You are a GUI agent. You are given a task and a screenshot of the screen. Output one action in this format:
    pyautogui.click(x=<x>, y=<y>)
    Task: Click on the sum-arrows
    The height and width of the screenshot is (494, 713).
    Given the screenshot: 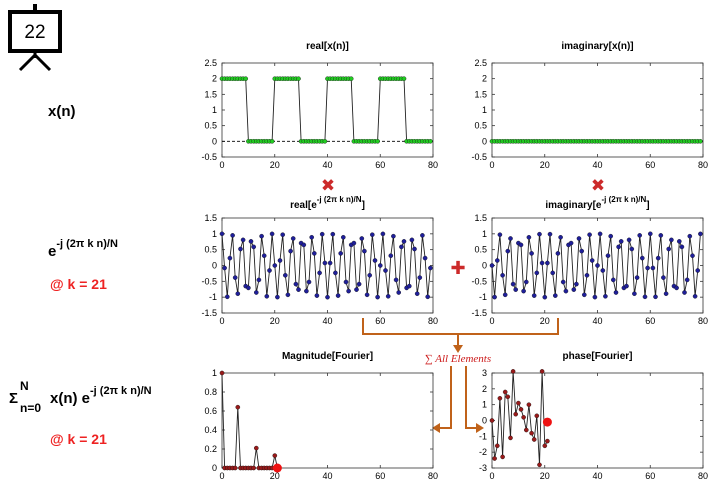 What is the action you would take?
    pyautogui.click(x=460, y=373)
    